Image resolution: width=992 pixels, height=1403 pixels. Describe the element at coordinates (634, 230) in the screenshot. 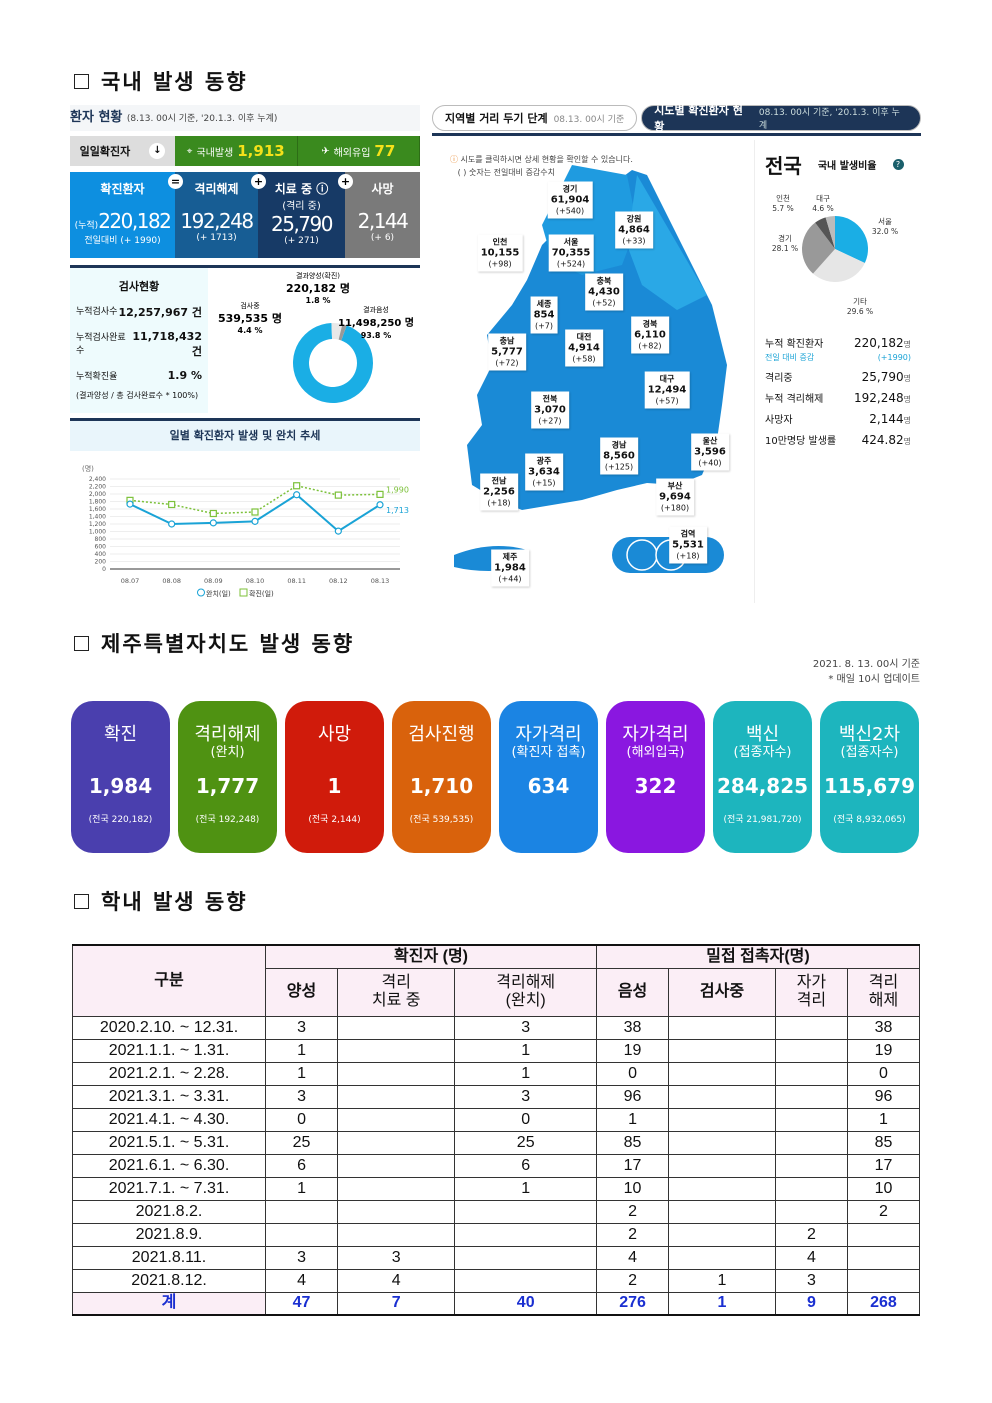

I see `region-1: 강원 4,864 (+33)` at that location.